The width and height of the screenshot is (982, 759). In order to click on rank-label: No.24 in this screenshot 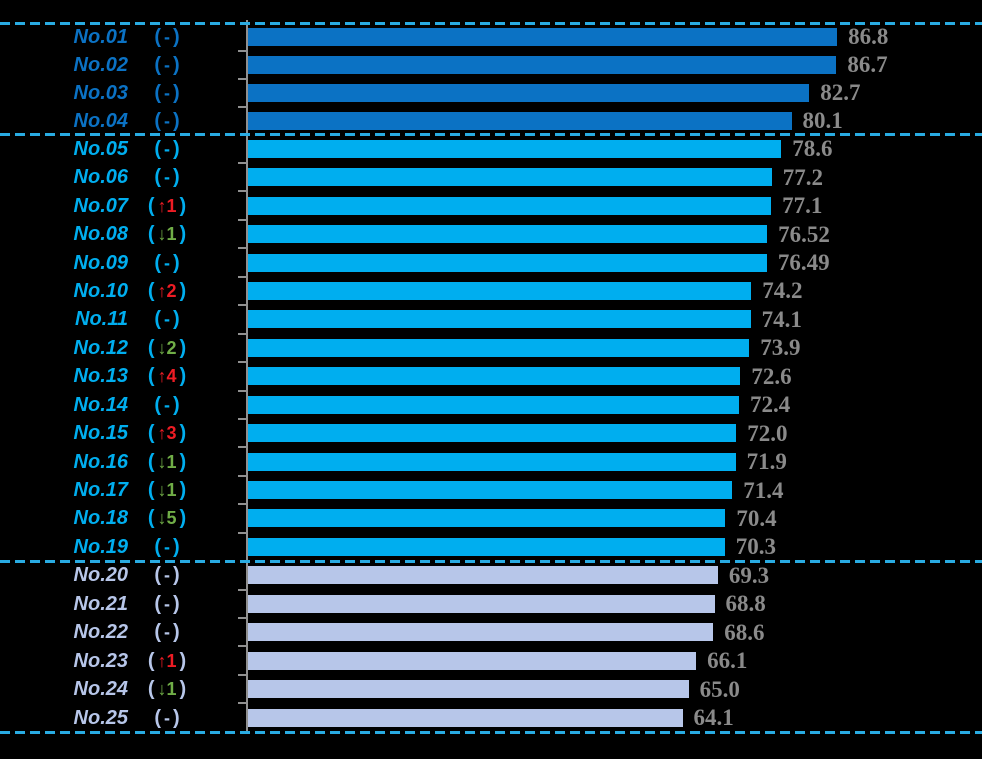, I will do `click(100, 689)`.